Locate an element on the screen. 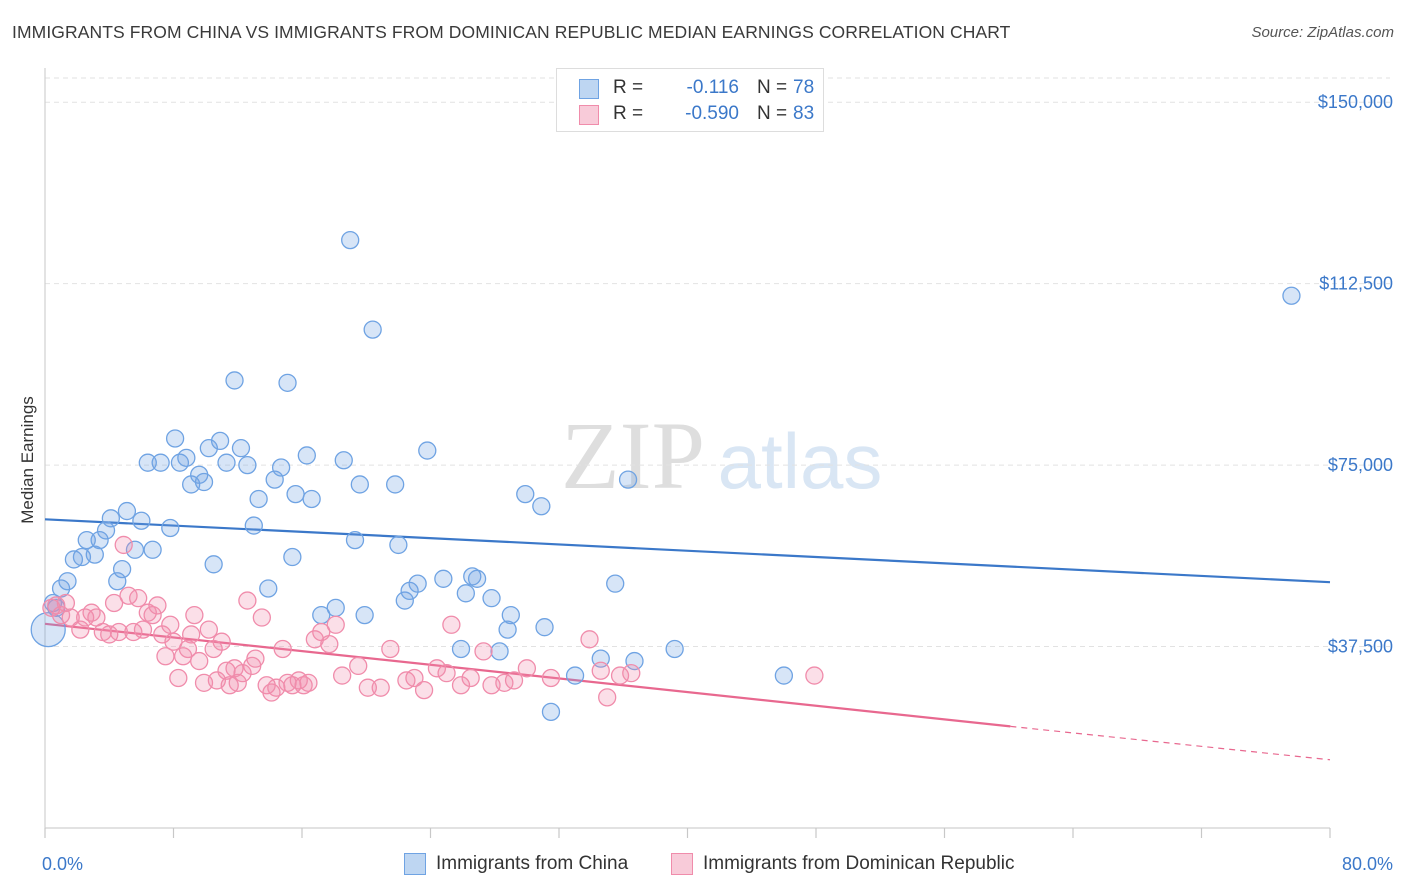 The height and width of the screenshot is (892, 1406). watermark-zip: ZIP is located at coordinates (633, 455).